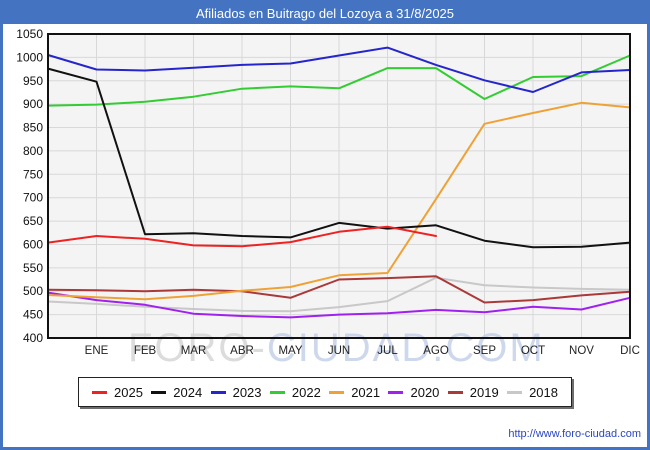 The height and width of the screenshot is (450, 650). Describe the element at coordinates (128, 392) in the screenshot. I see `legend-label-2025: 2025` at that location.